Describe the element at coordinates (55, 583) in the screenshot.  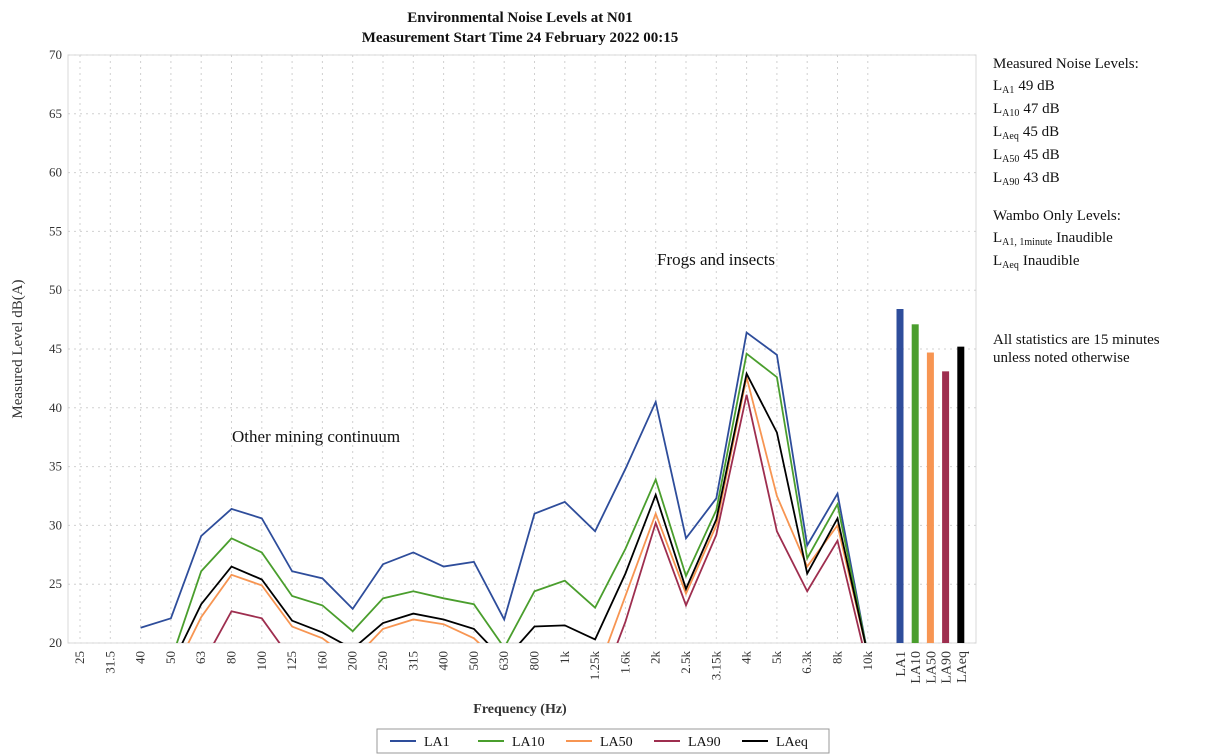
I see `y-tick-label: 25` at that location.